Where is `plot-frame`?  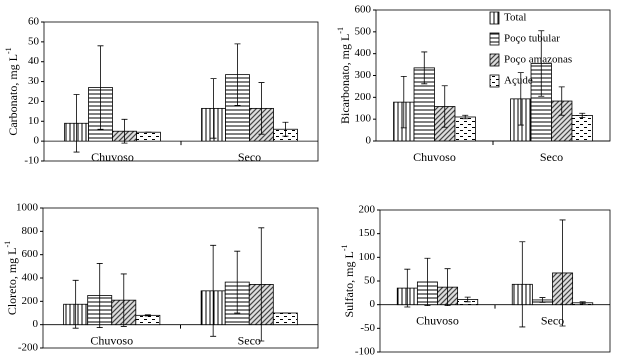 plot-frame is located at coordinates (495, 281).